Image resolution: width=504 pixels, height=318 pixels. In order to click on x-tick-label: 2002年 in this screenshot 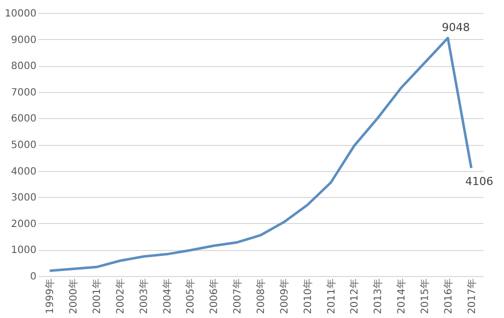, I will do `click(120, 296)`.